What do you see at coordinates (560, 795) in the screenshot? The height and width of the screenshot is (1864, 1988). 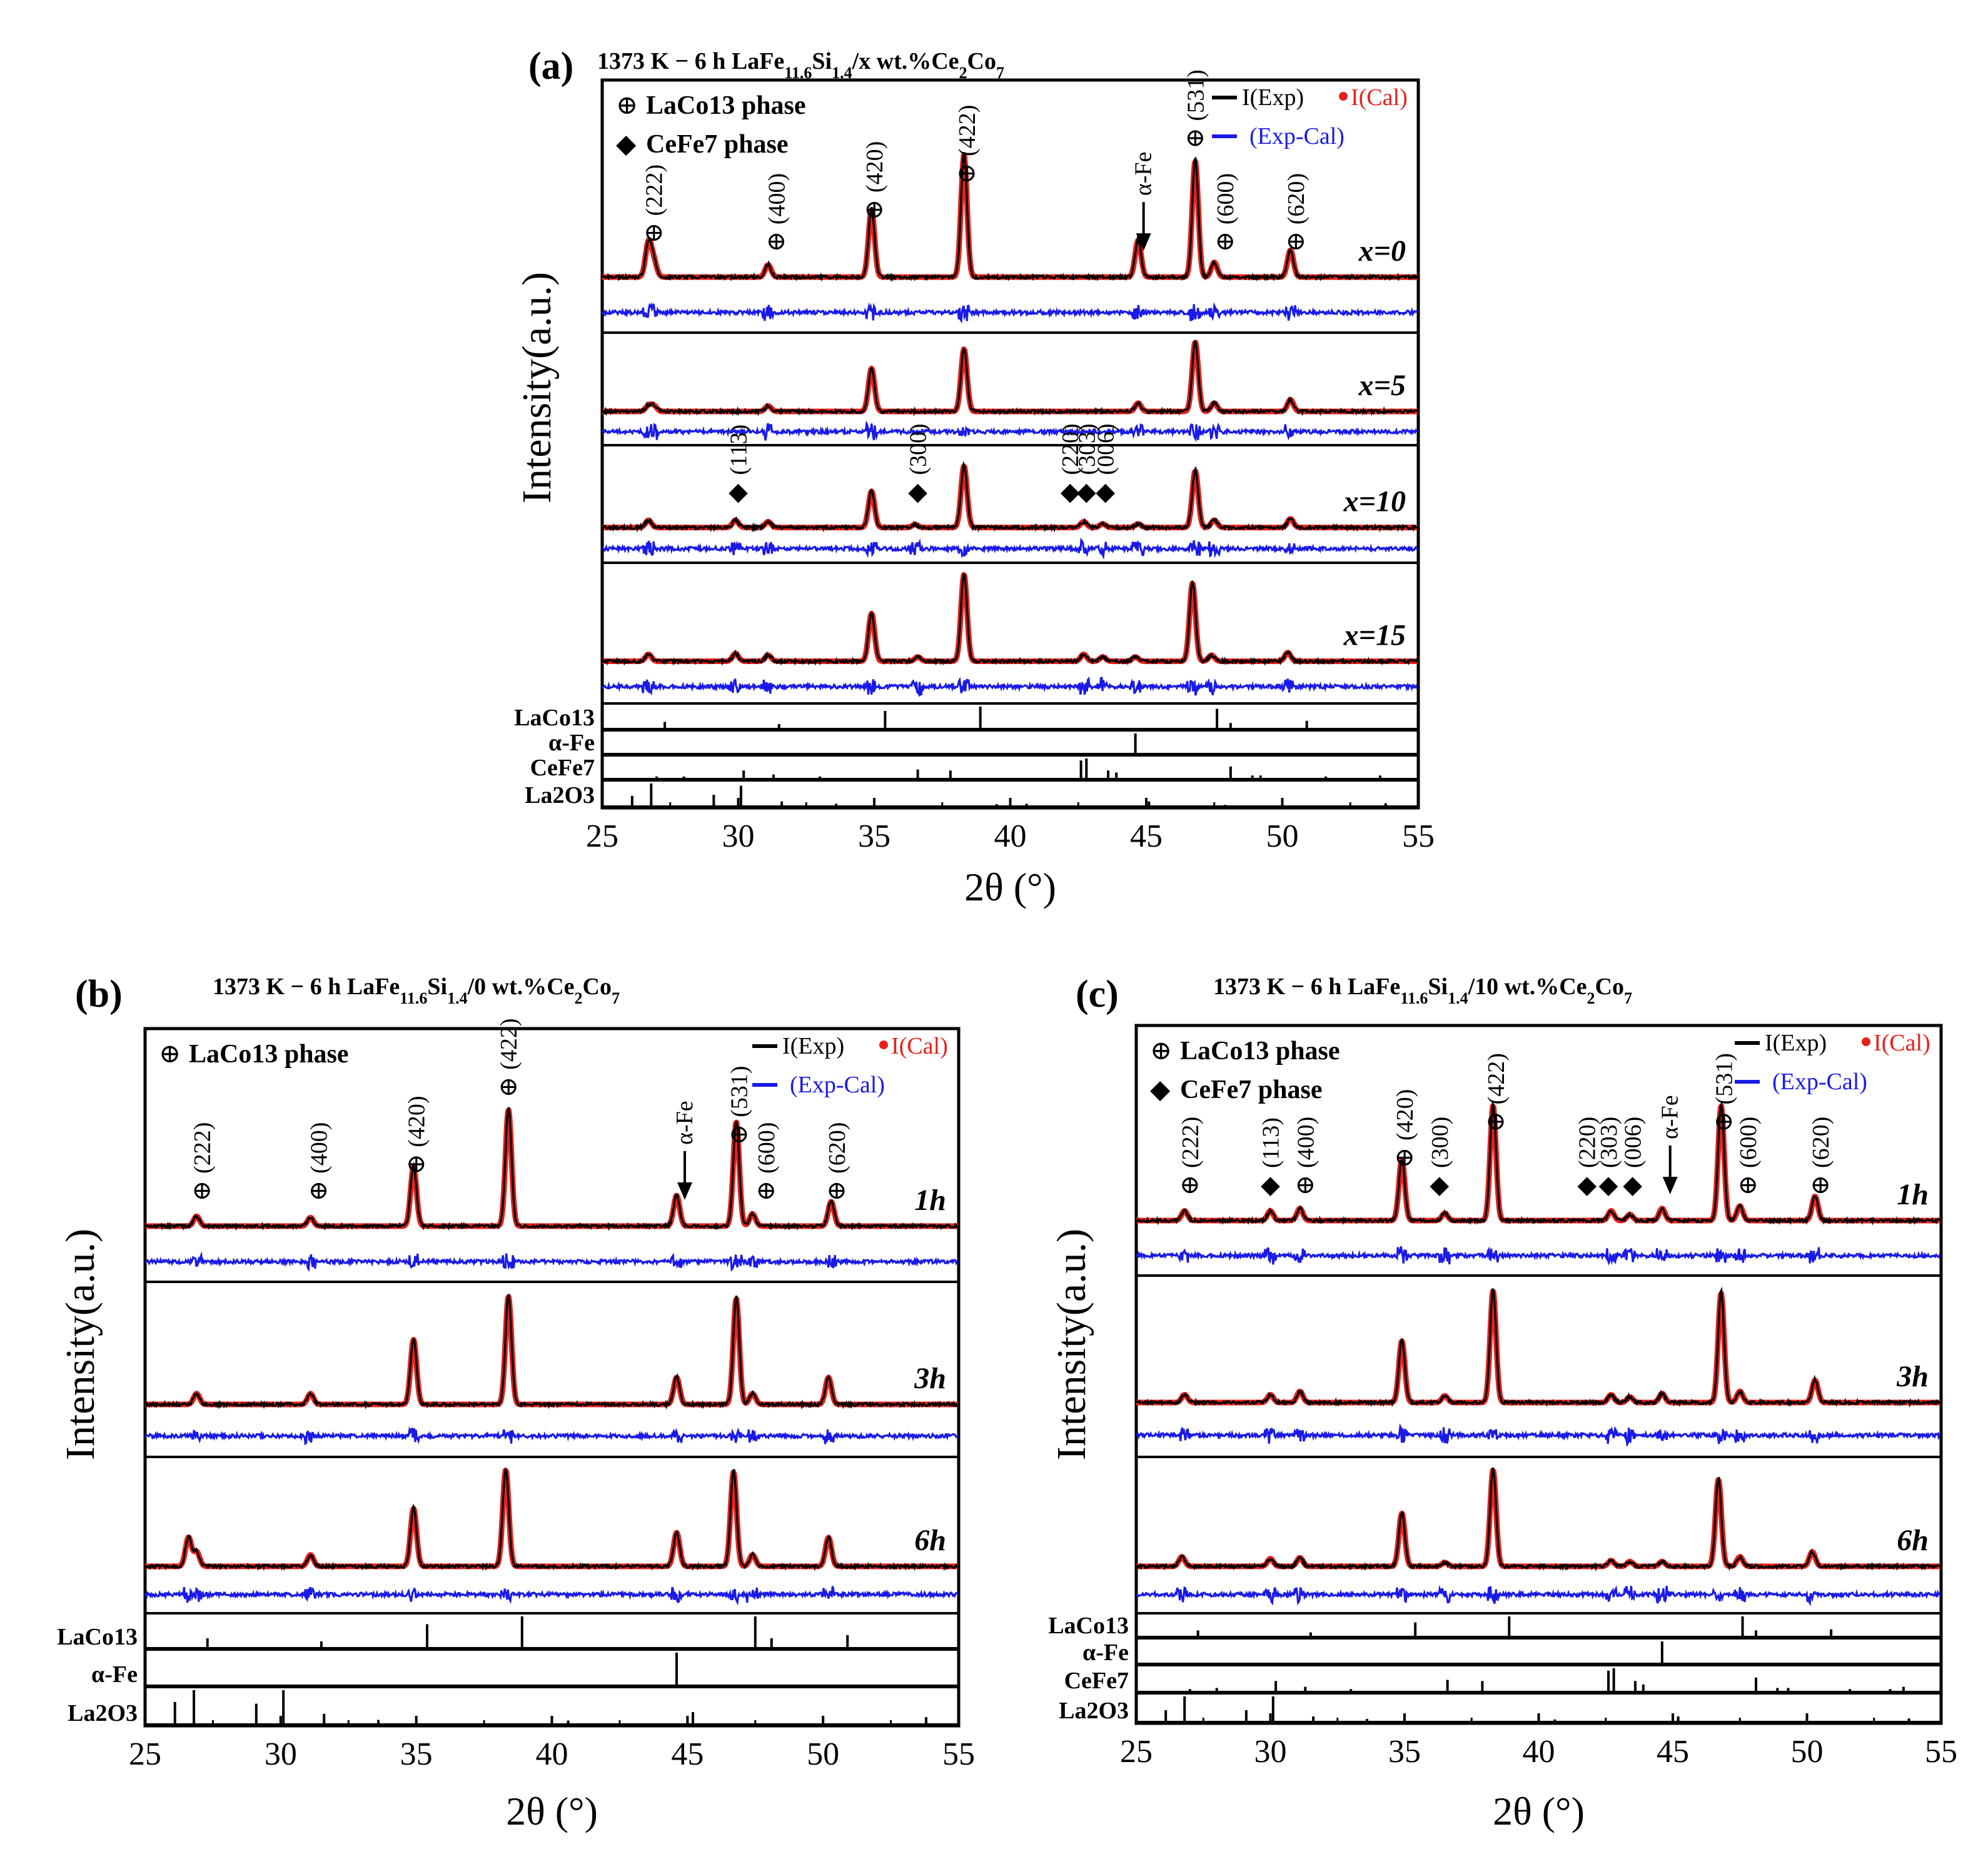 I see `ref-phase-name: La2O3` at bounding box center [560, 795].